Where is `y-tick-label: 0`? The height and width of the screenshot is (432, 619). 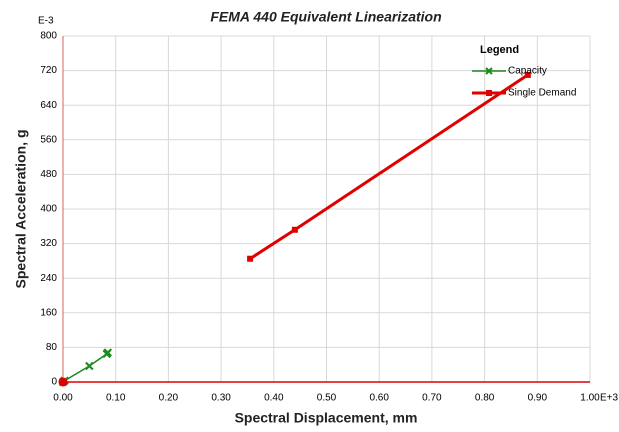 y-tick-label: 0 is located at coordinates (54, 382).